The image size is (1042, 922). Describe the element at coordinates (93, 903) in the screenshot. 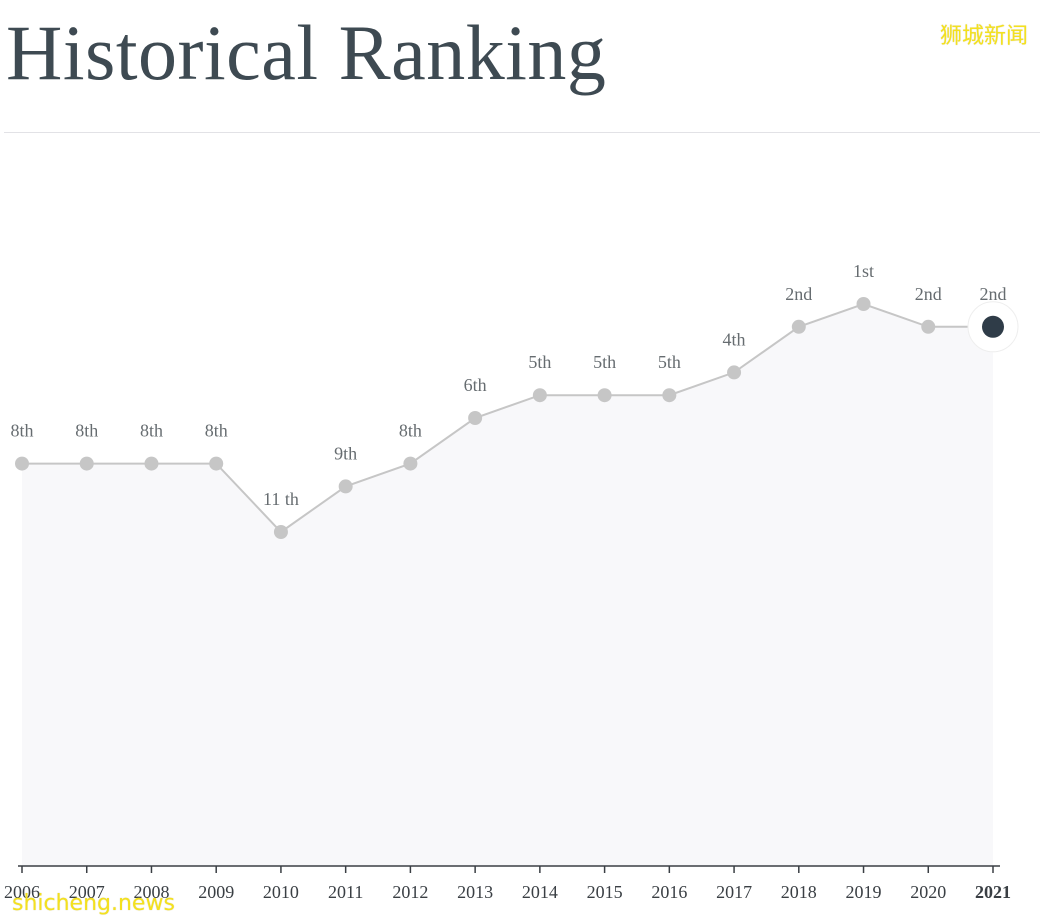

I see `watermark-logo-en: shicheng.news` at that location.